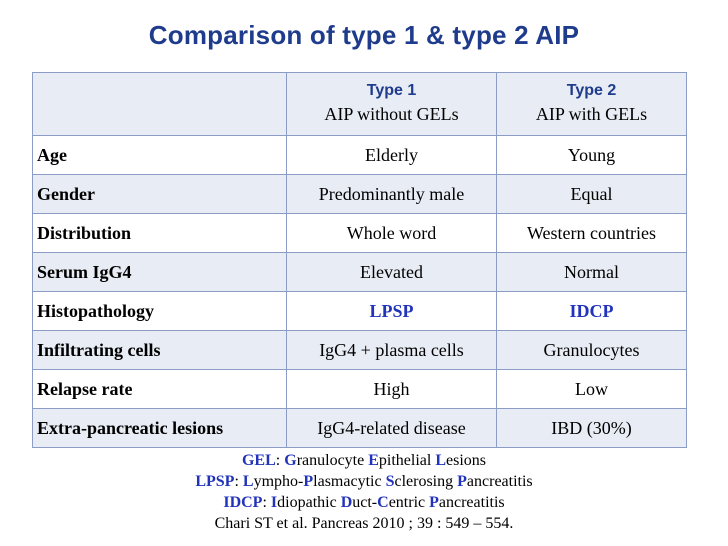 The width and height of the screenshot is (728, 546). I want to click on type1-value: Whole word, so click(391, 233).